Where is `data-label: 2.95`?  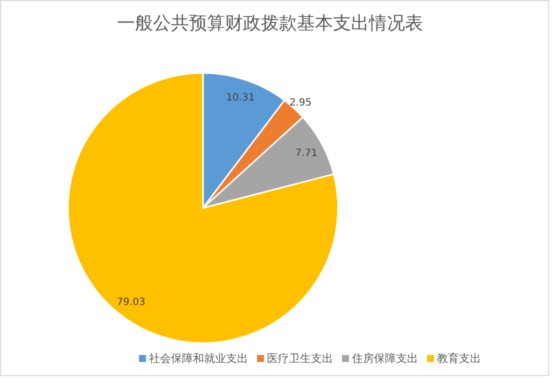
data-label: 2.95 is located at coordinates (300, 102).